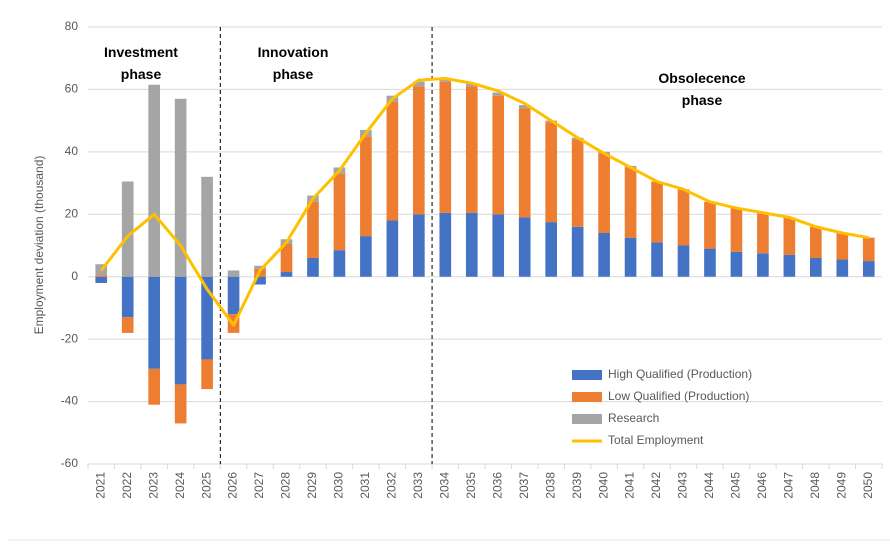 The image size is (890, 545). What do you see at coordinates (141, 63) in the screenshot?
I see `phase-label: Investment phase` at bounding box center [141, 63].